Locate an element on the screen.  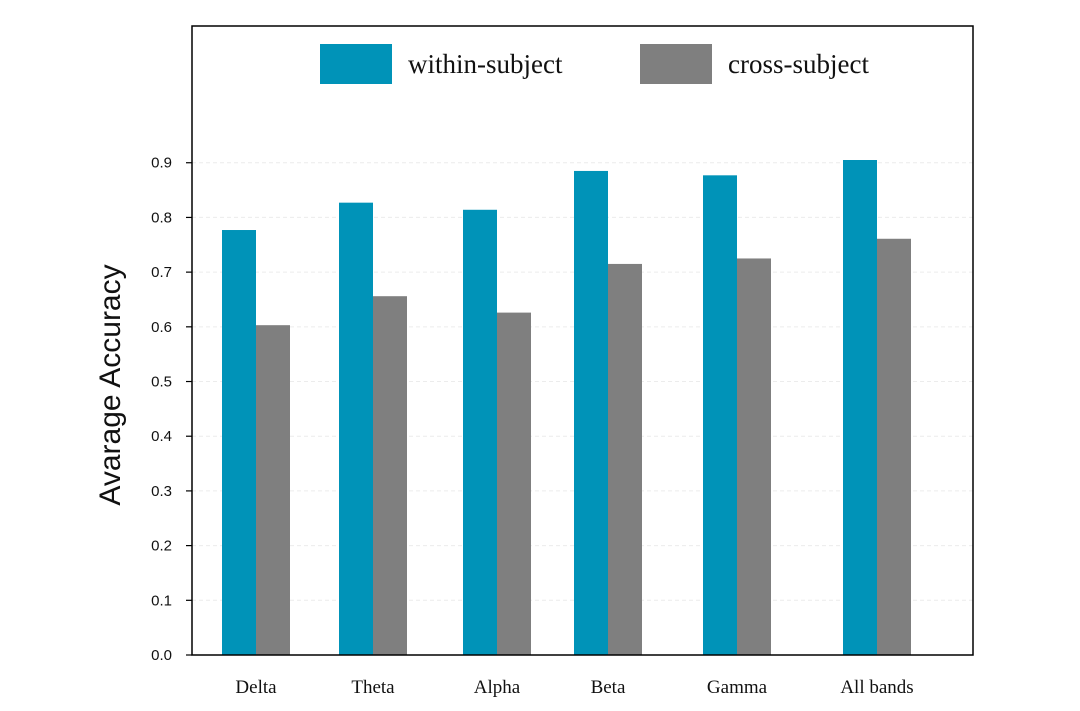
legend: within-subject cross-subject is located at coordinates (594, 64).